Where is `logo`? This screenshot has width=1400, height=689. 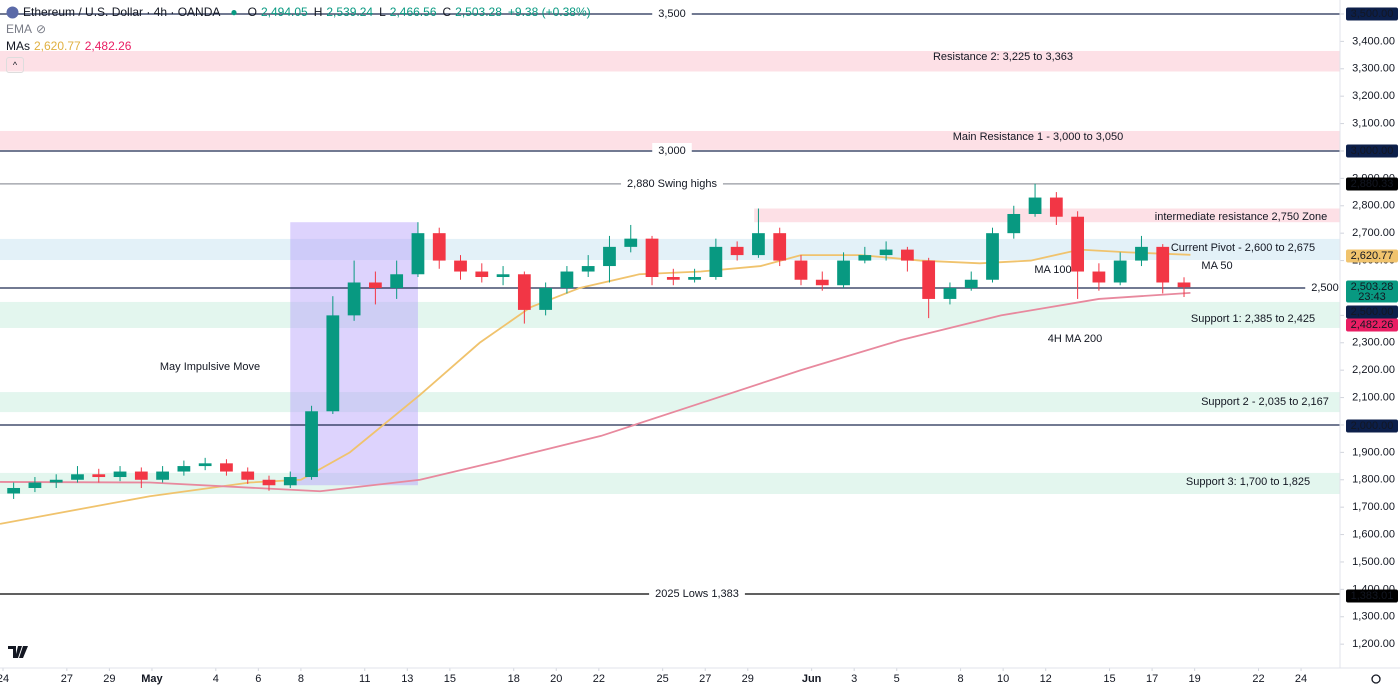
logo is located at coordinates (18, 652).